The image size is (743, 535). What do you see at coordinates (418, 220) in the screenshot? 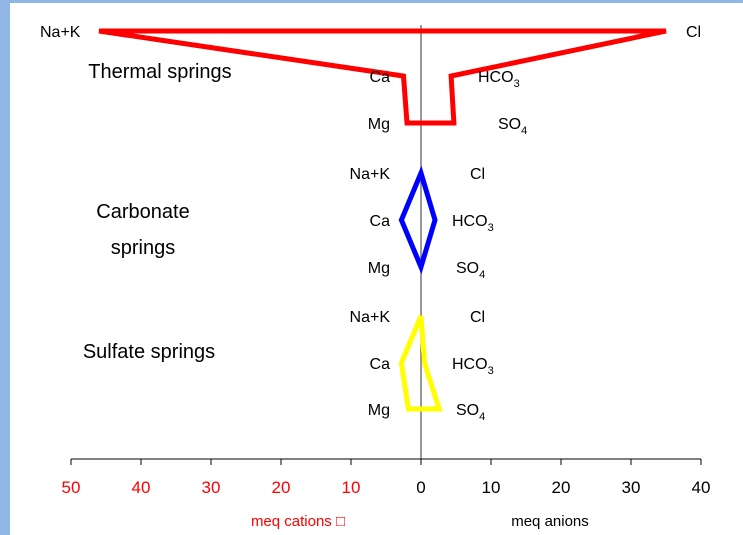
I see `stiff-polygon-carbonate-springs` at bounding box center [418, 220].